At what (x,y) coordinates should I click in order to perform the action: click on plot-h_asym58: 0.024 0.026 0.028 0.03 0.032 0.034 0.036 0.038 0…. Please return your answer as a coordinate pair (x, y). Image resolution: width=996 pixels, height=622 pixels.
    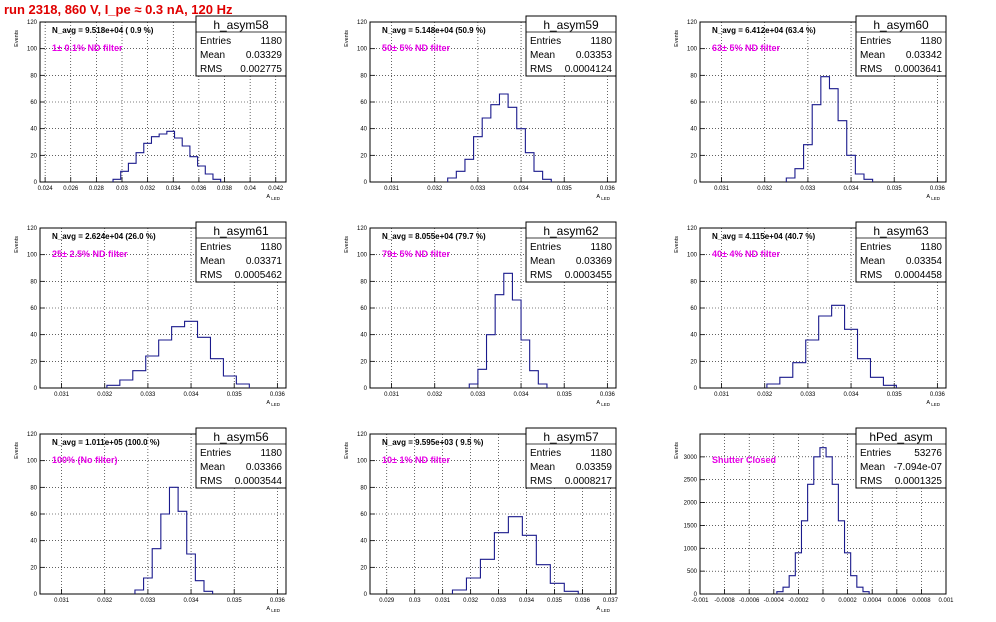
    Looking at the image, I should click on (150, 108).